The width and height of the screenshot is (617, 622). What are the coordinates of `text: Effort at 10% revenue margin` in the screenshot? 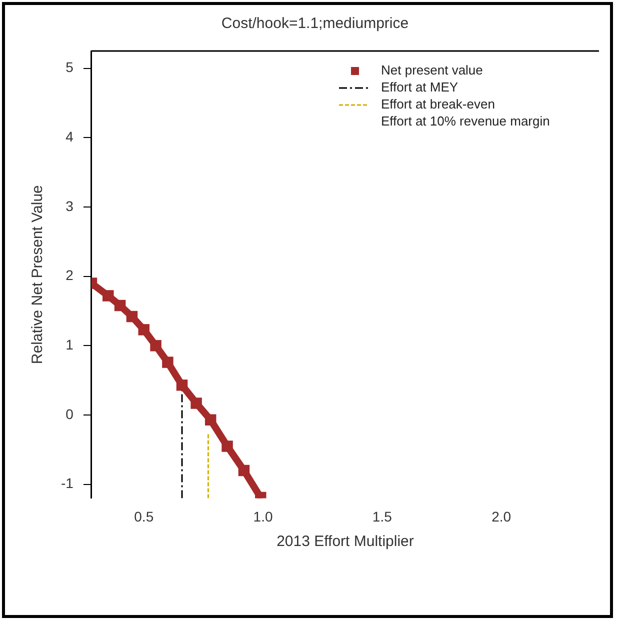 It's located at (465, 121).